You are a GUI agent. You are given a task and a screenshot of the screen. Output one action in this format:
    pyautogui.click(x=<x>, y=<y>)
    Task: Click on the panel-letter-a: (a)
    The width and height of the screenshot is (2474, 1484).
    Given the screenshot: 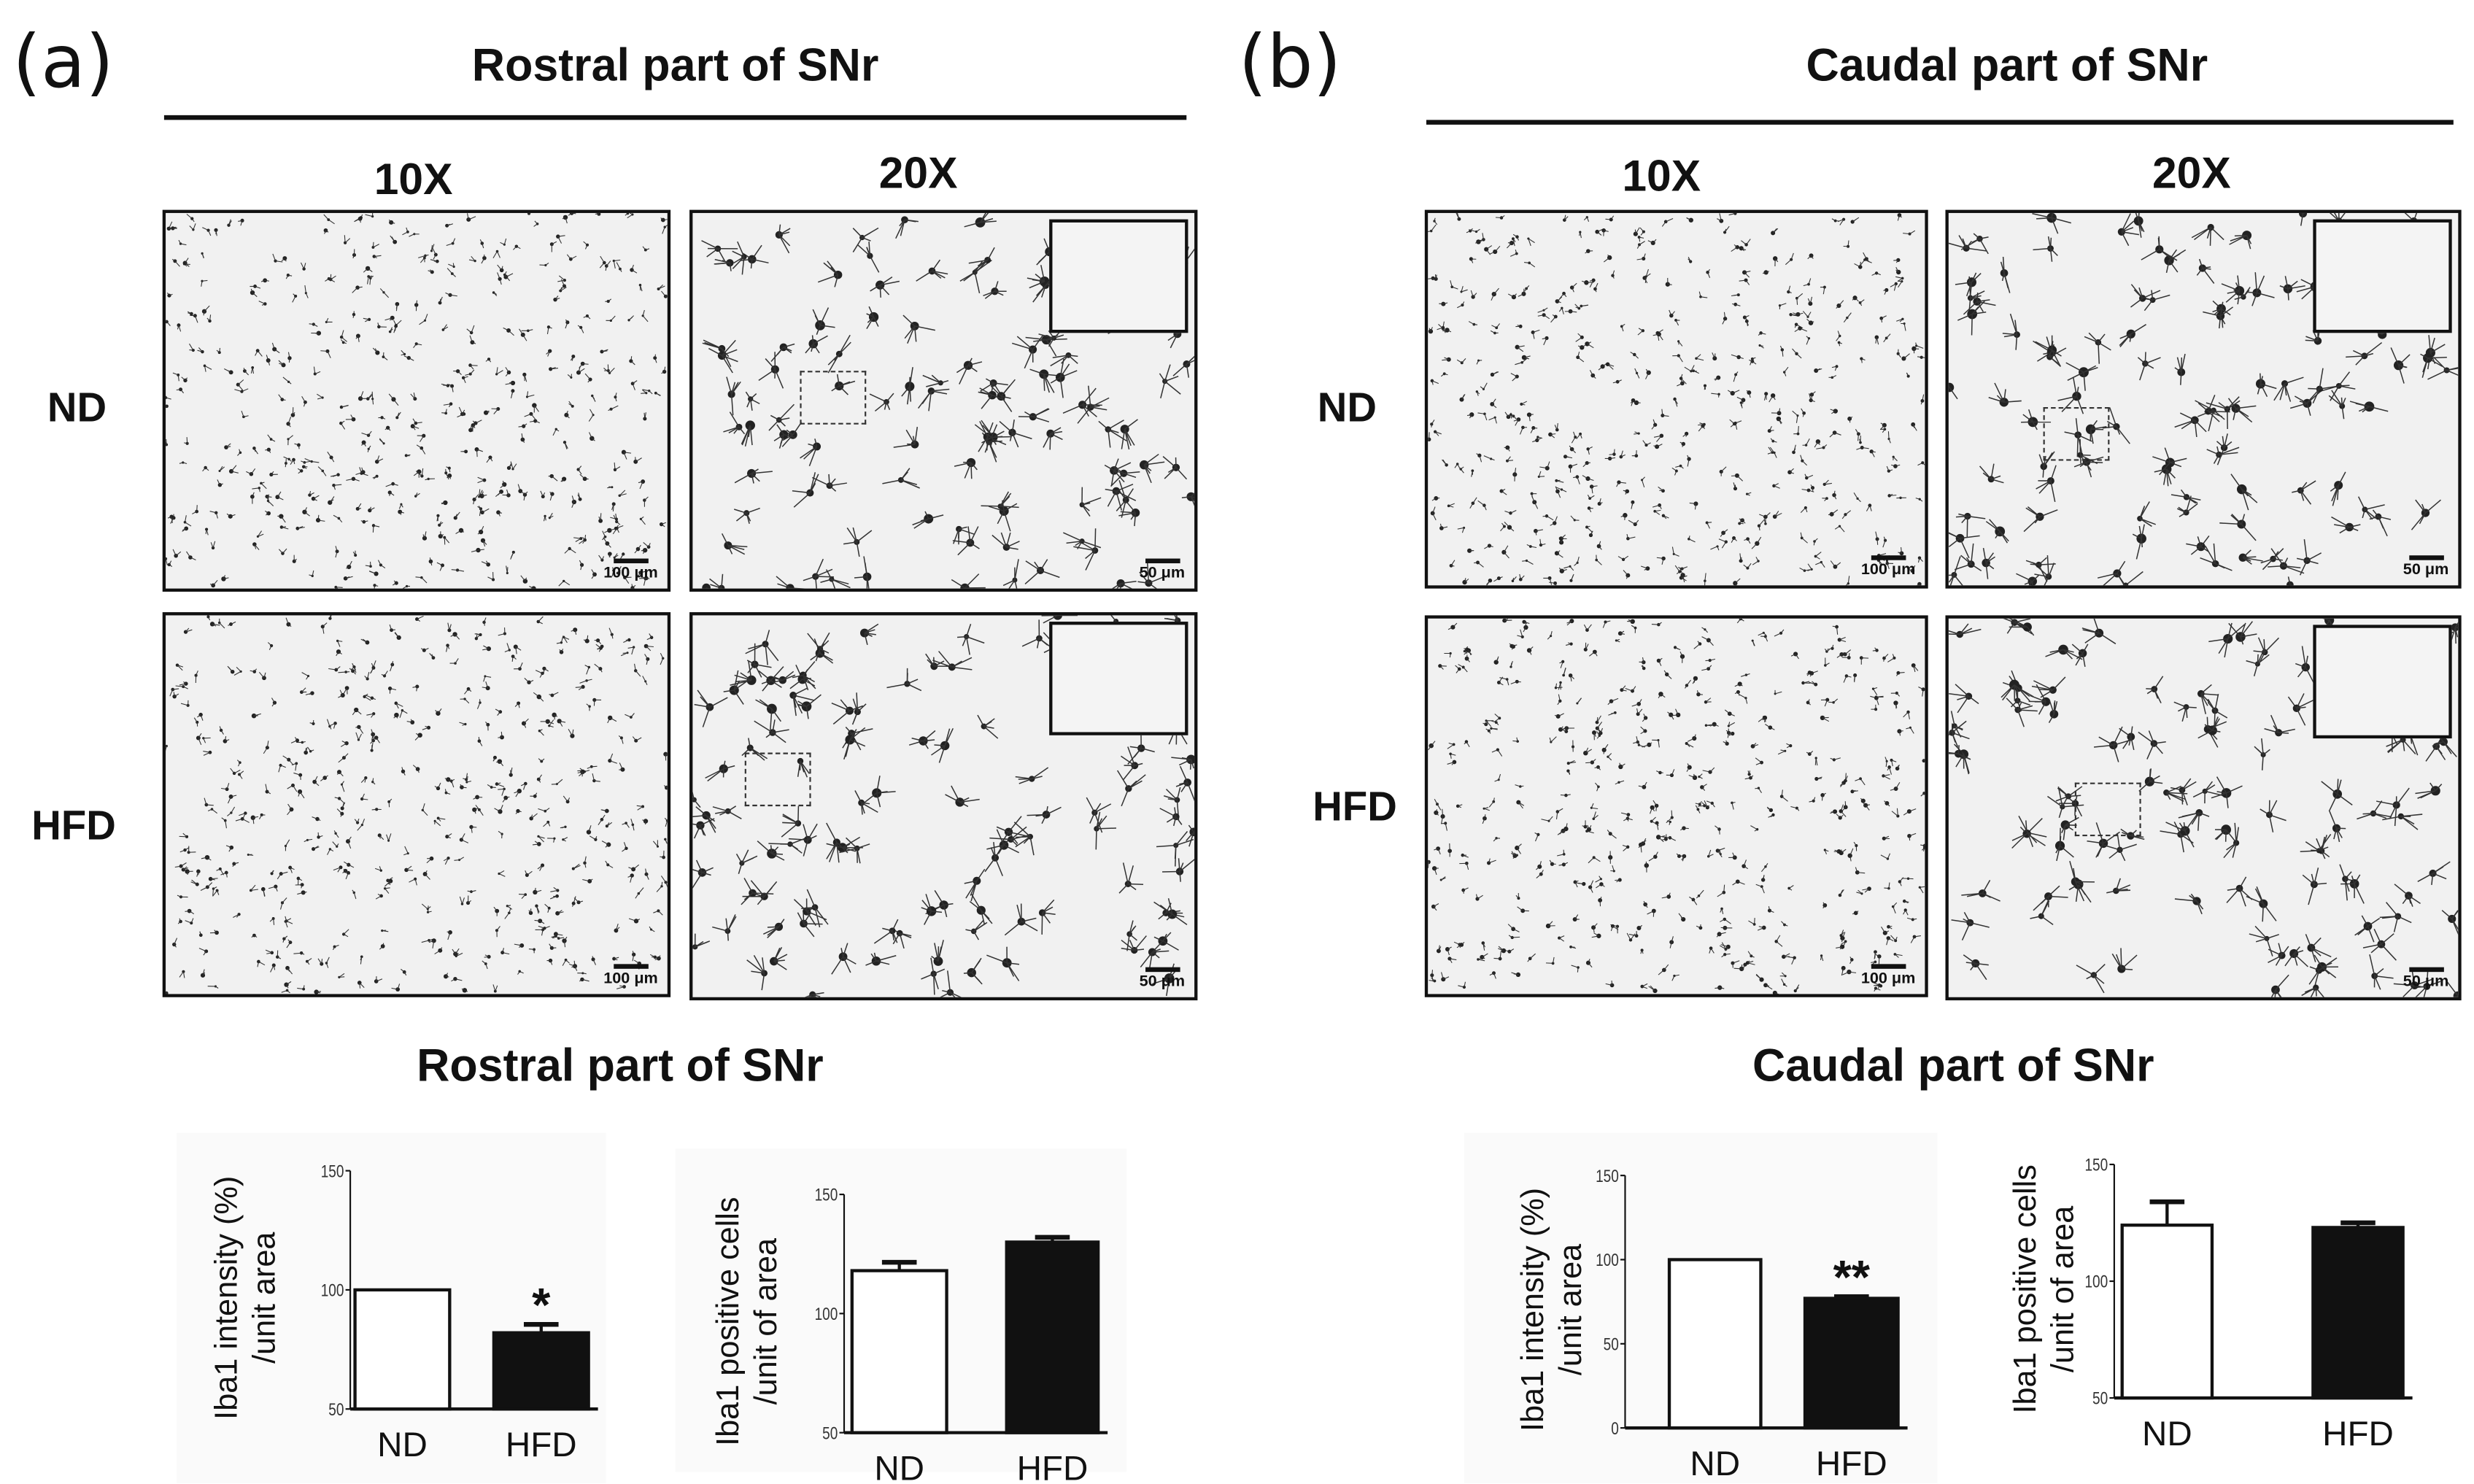 What is the action you would take?
    pyautogui.click(x=63, y=61)
    